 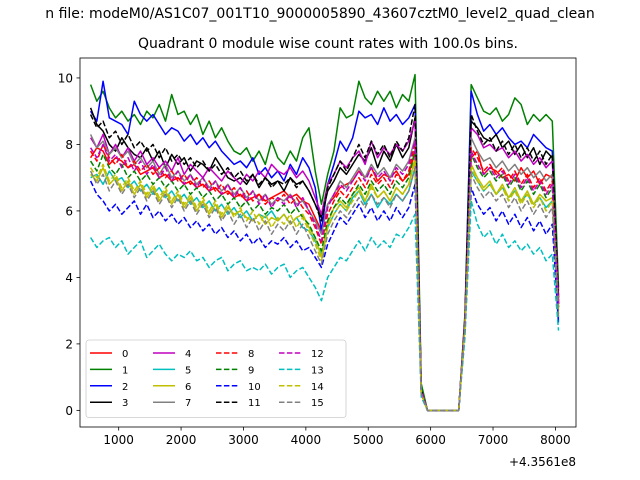 I want to click on y-tick-label-10: 10, so click(x=65, y=78).